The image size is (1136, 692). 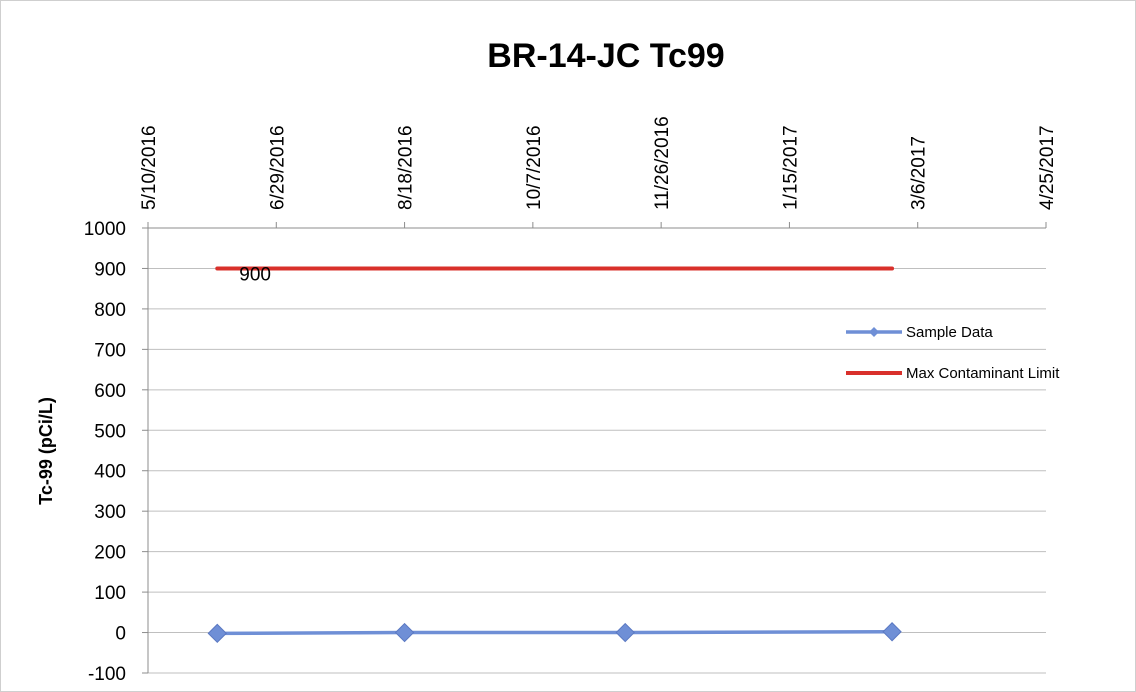 What do you see at coordinates (110, 593) in the screenshot?
I see `y-tick-label: 100` at bounding box center [110, 593].